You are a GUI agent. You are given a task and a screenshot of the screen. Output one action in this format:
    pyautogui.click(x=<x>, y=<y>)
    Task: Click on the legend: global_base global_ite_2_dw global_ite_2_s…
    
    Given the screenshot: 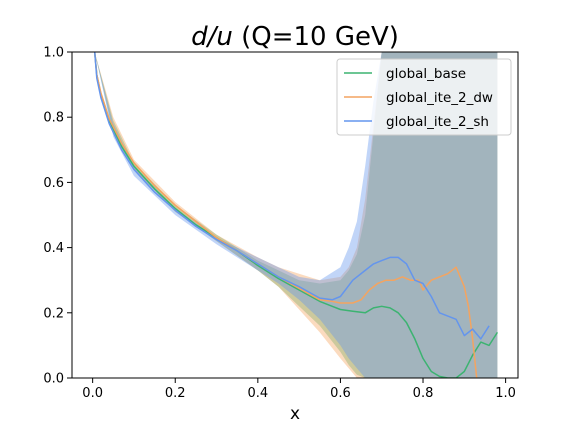 What is the action you would take?
    pyautogui.click(x=424, y=97)
    